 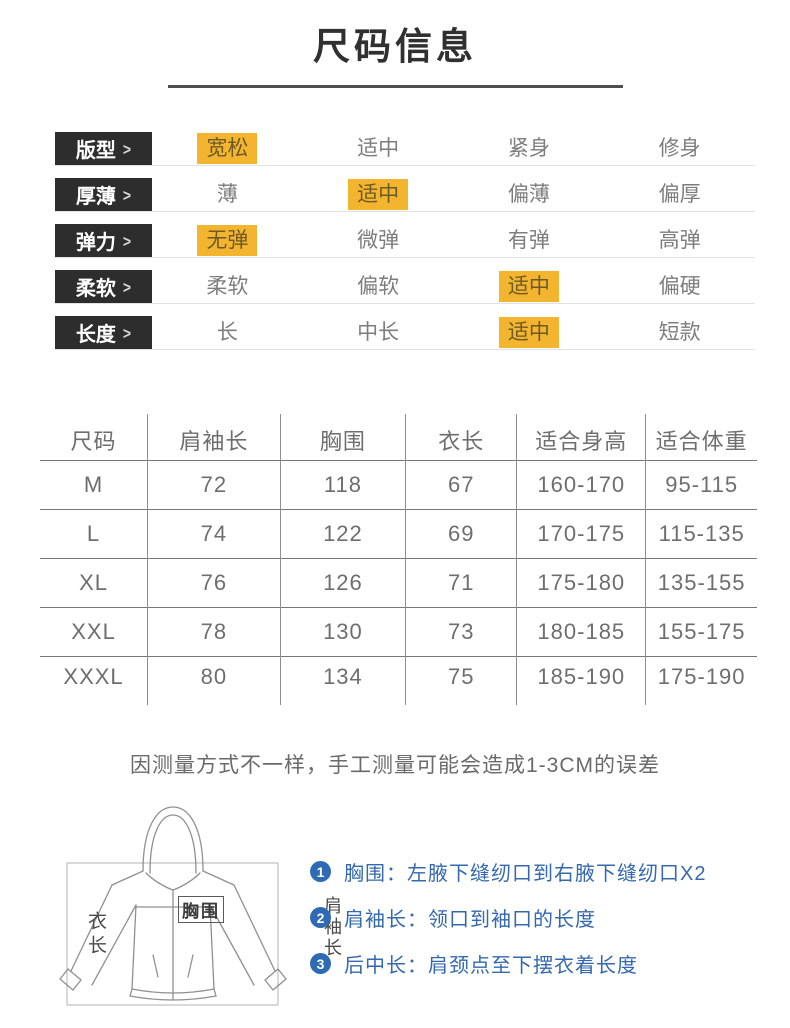 I want to click on table-cell: 118, so click(x=342, y=484).